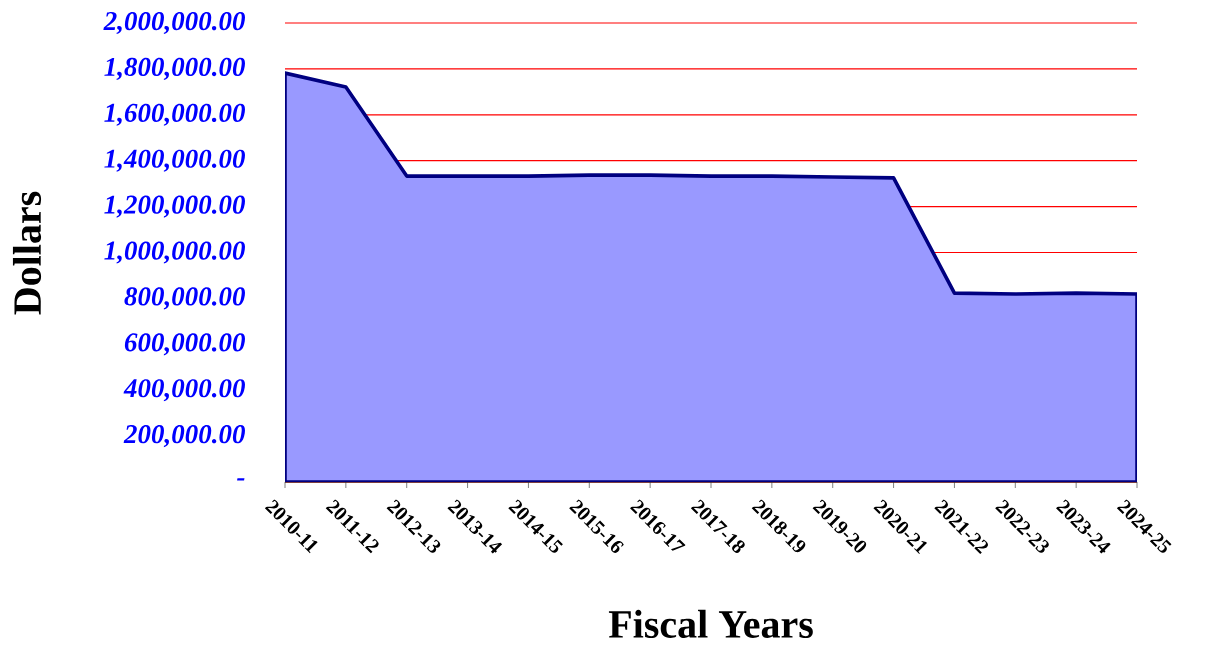  What do you see at coordinates (184, 298) in the screenshot?
I see `y-tick-label: 800,000.00` at bounding box center [184, 298].